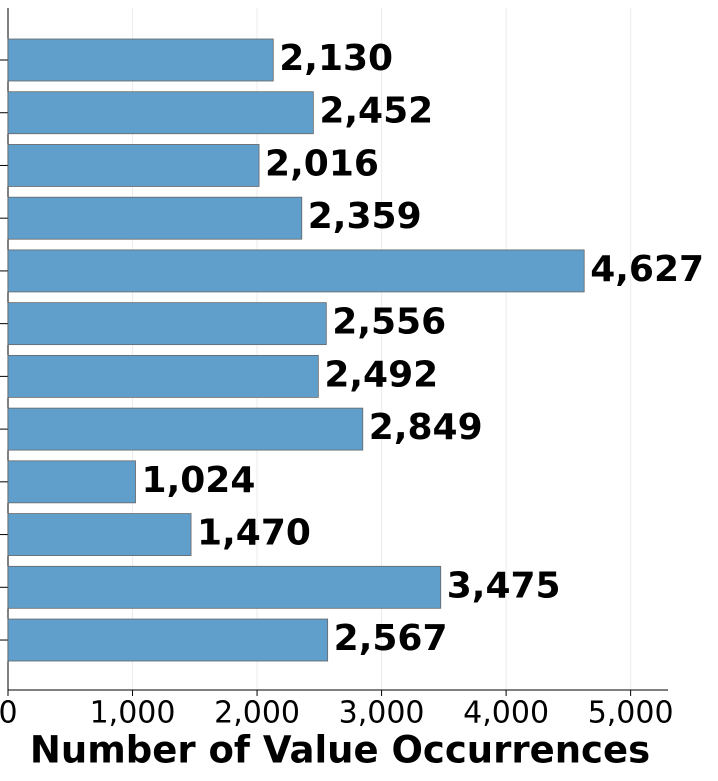 Image resolution: width=718 pixels, height=781 pixels. I want to click on x-tick-label: 3,000, so click(382, 713).